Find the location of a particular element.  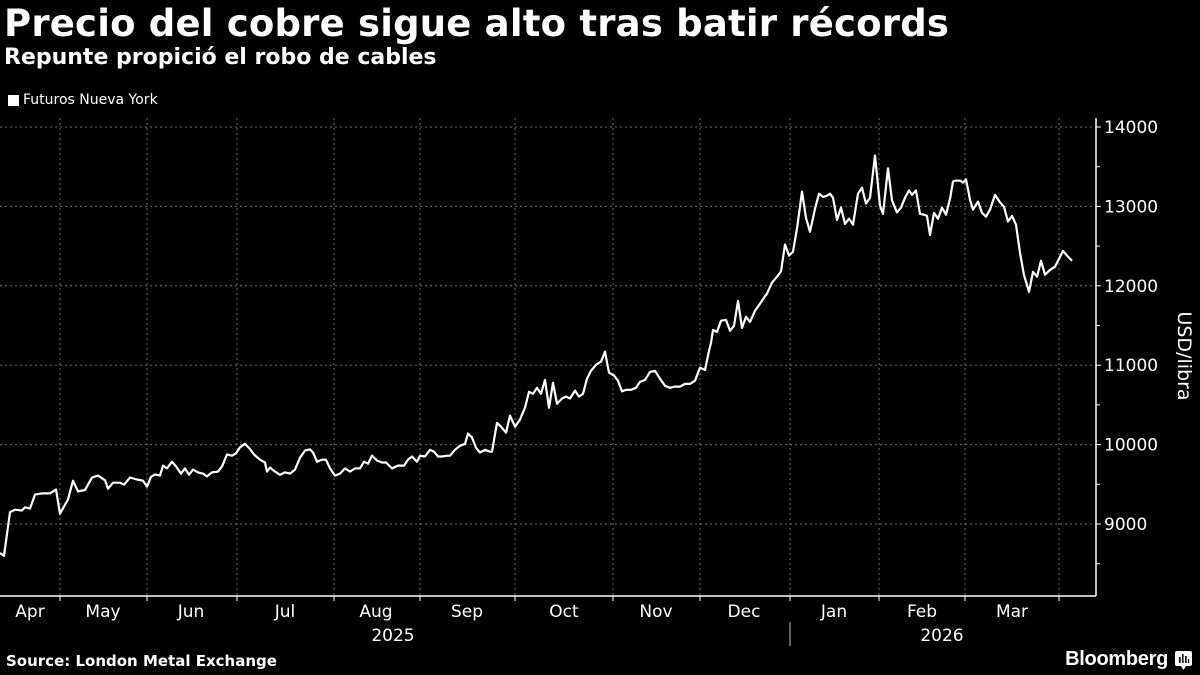

y-tick-label: 9000 is located at coordinates (1125, 525).